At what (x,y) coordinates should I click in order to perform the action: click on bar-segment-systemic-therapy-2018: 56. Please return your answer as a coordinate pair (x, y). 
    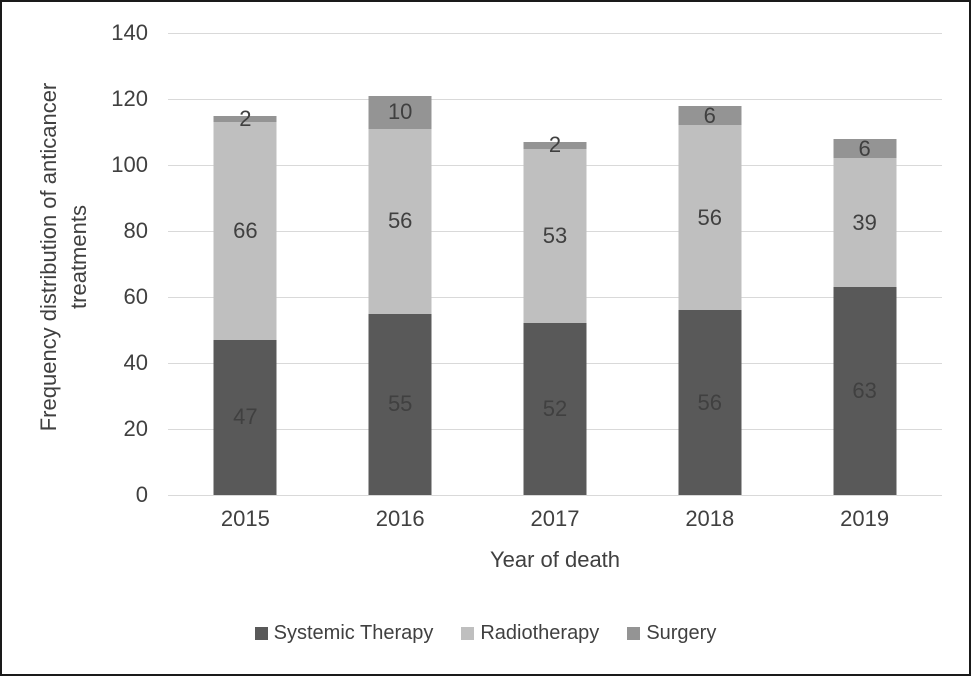
    Looking at the image, I should click on (710, 402).